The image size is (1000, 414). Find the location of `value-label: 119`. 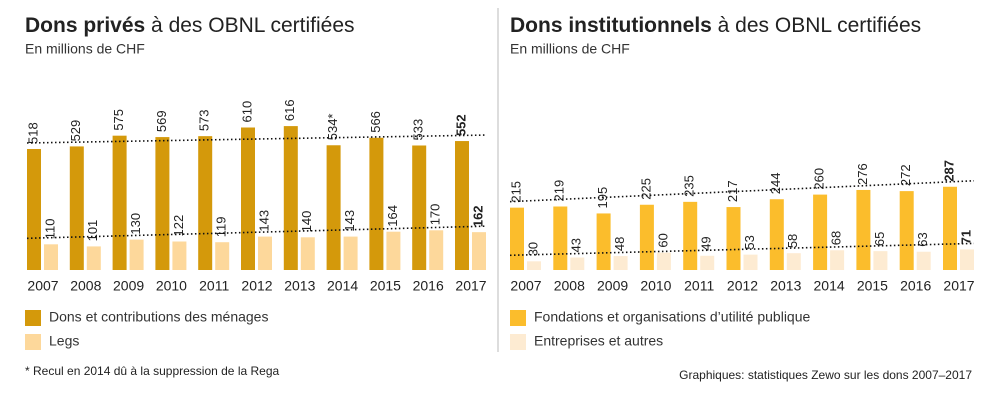

value-label: 119 is located at coordinates (221, 226).